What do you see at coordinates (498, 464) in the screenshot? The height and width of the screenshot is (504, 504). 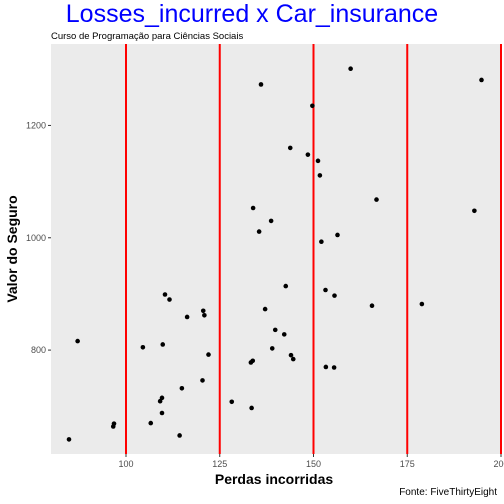 I see `x-tick-label: 200` at bounding box center [498, 464].